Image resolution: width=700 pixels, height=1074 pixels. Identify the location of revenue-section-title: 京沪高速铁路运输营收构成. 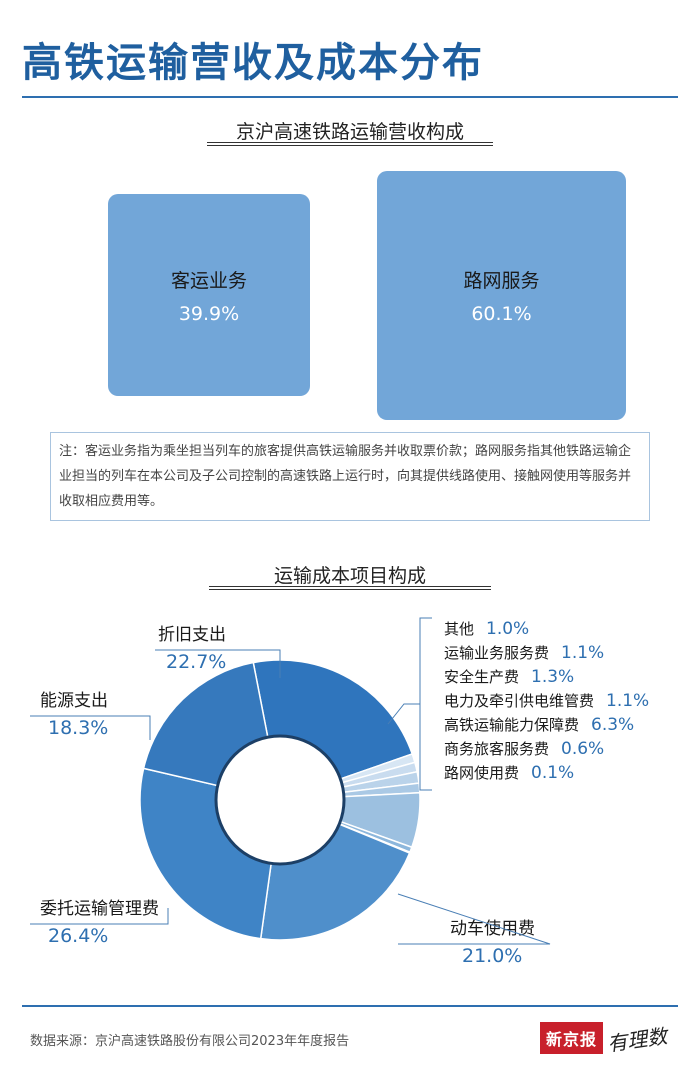
(349, 132).